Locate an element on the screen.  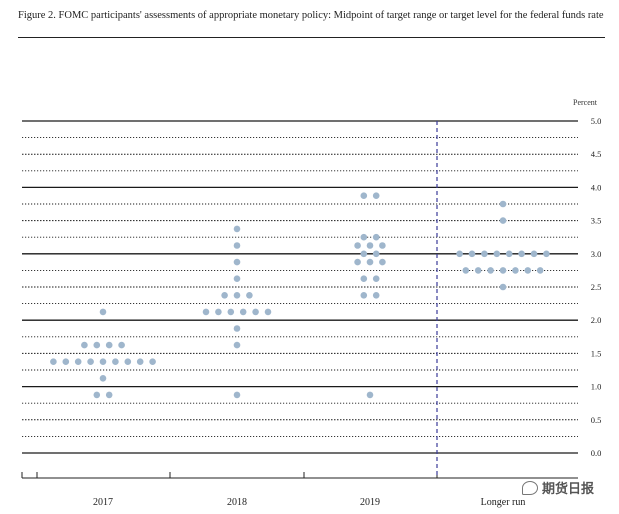
watermark: 期货日报 is located at coordinates (558, 487).